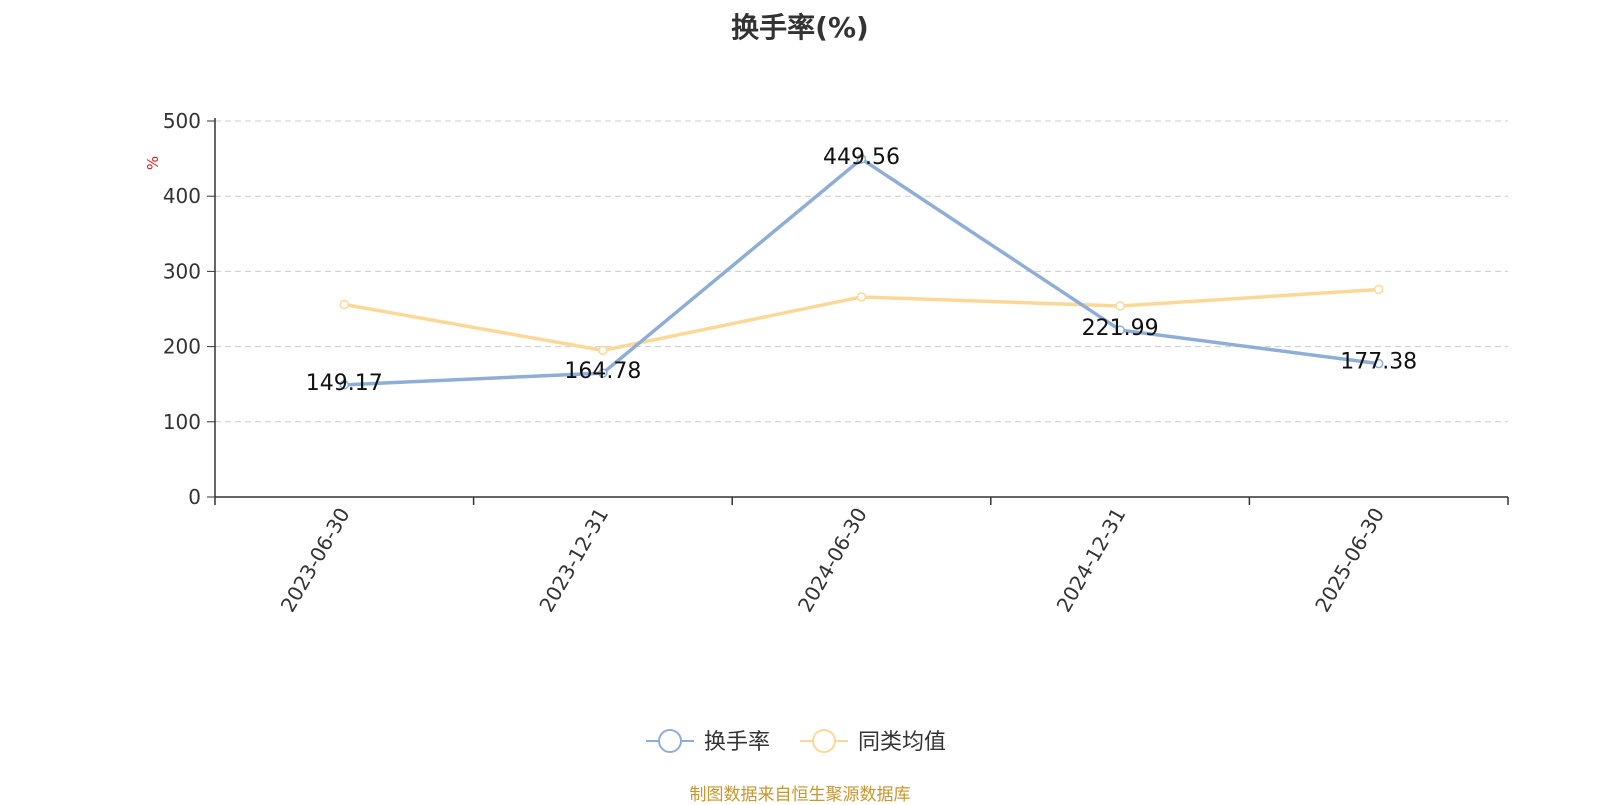 The width and height of the screenshot is (1600, 805). Describe the element at coordinates (182, 196) in the screenshot. I see `y-tick-label: 400` at that location.